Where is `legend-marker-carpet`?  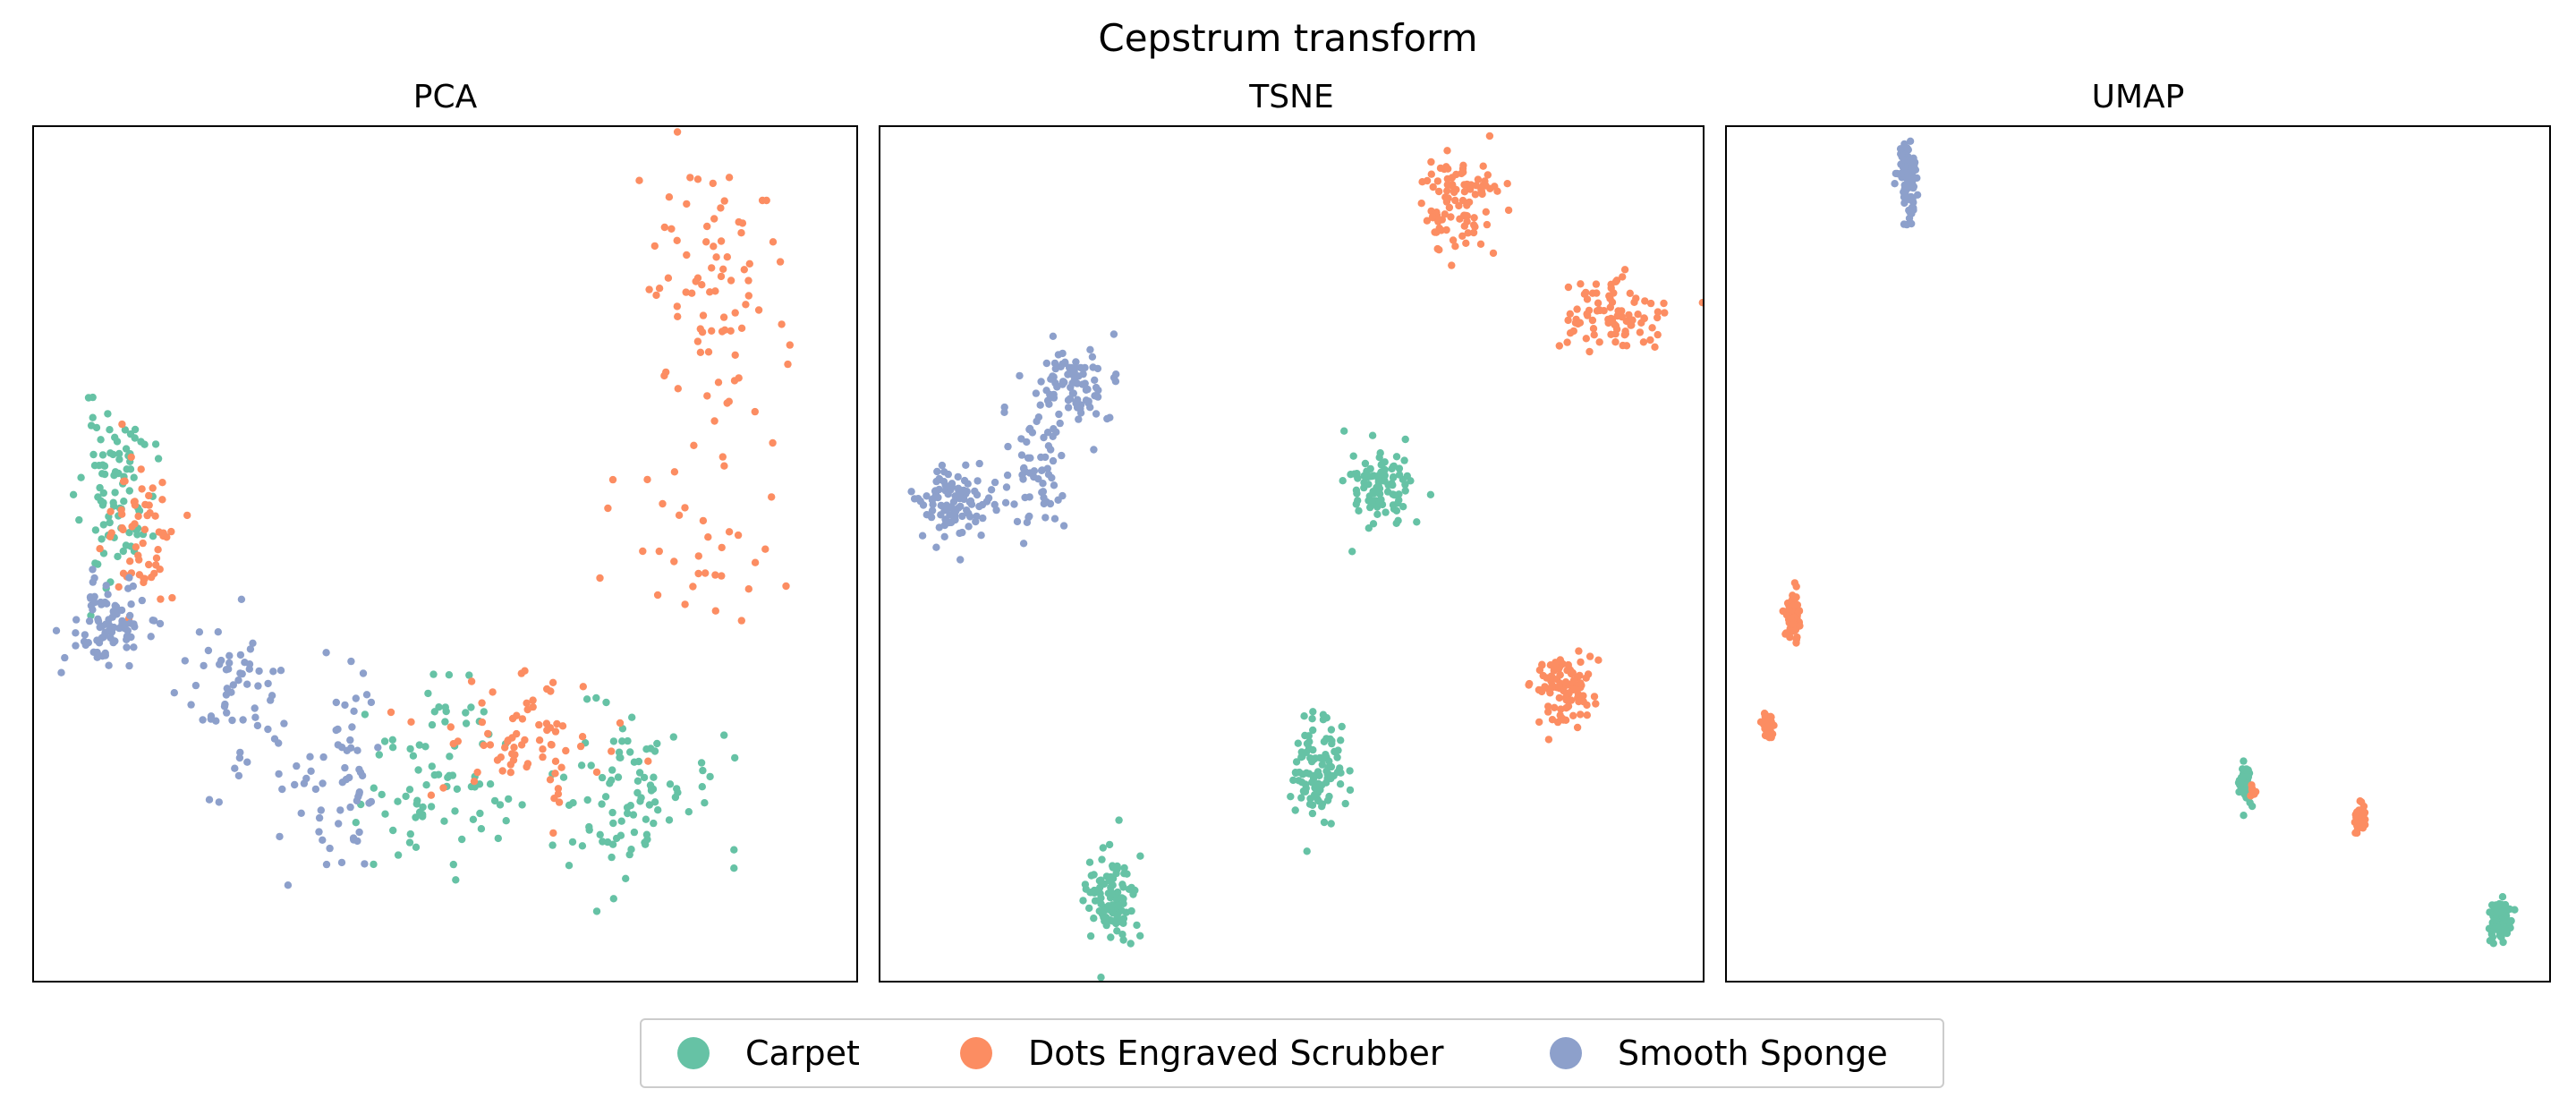
legend-marker-carpet is located at coordinates (693, 1053).